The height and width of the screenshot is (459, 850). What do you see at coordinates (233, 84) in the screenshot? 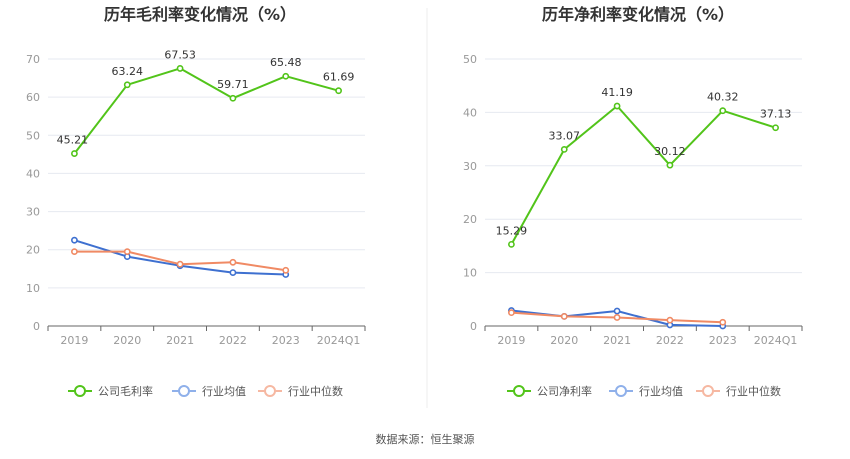
I see `data-label: 59.71` at bounding box center [233, 84].